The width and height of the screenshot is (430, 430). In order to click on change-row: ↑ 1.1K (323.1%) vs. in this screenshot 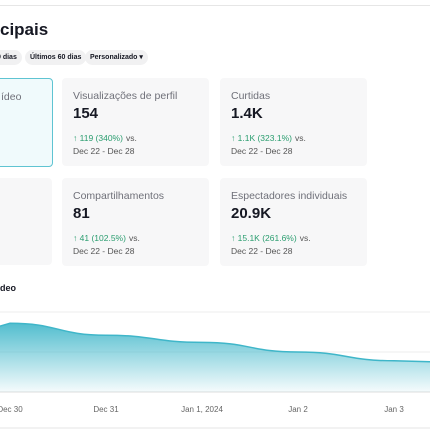, I will do `click(268, 137)`.